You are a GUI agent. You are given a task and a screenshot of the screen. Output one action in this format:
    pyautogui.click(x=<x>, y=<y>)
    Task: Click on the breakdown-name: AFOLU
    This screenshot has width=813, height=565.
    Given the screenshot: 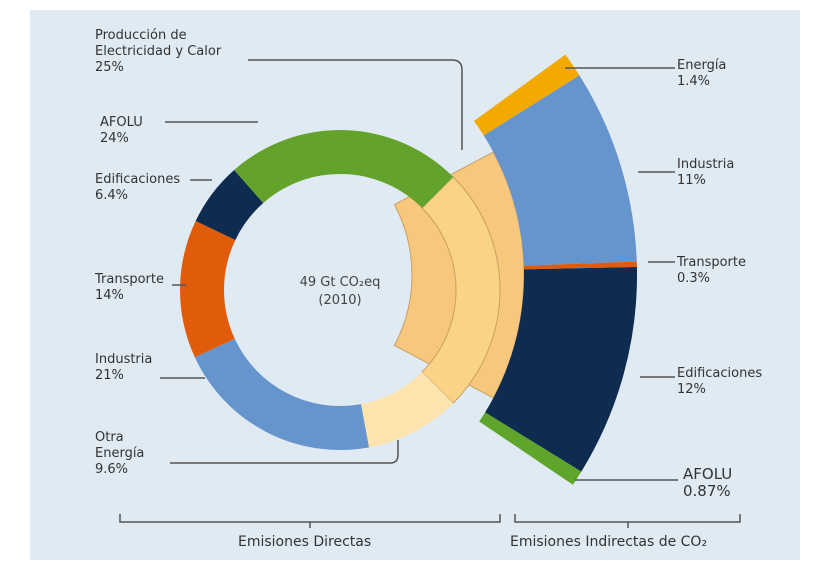 What is the action you would take?
    pyautogui.click(x=708, y=474)
    